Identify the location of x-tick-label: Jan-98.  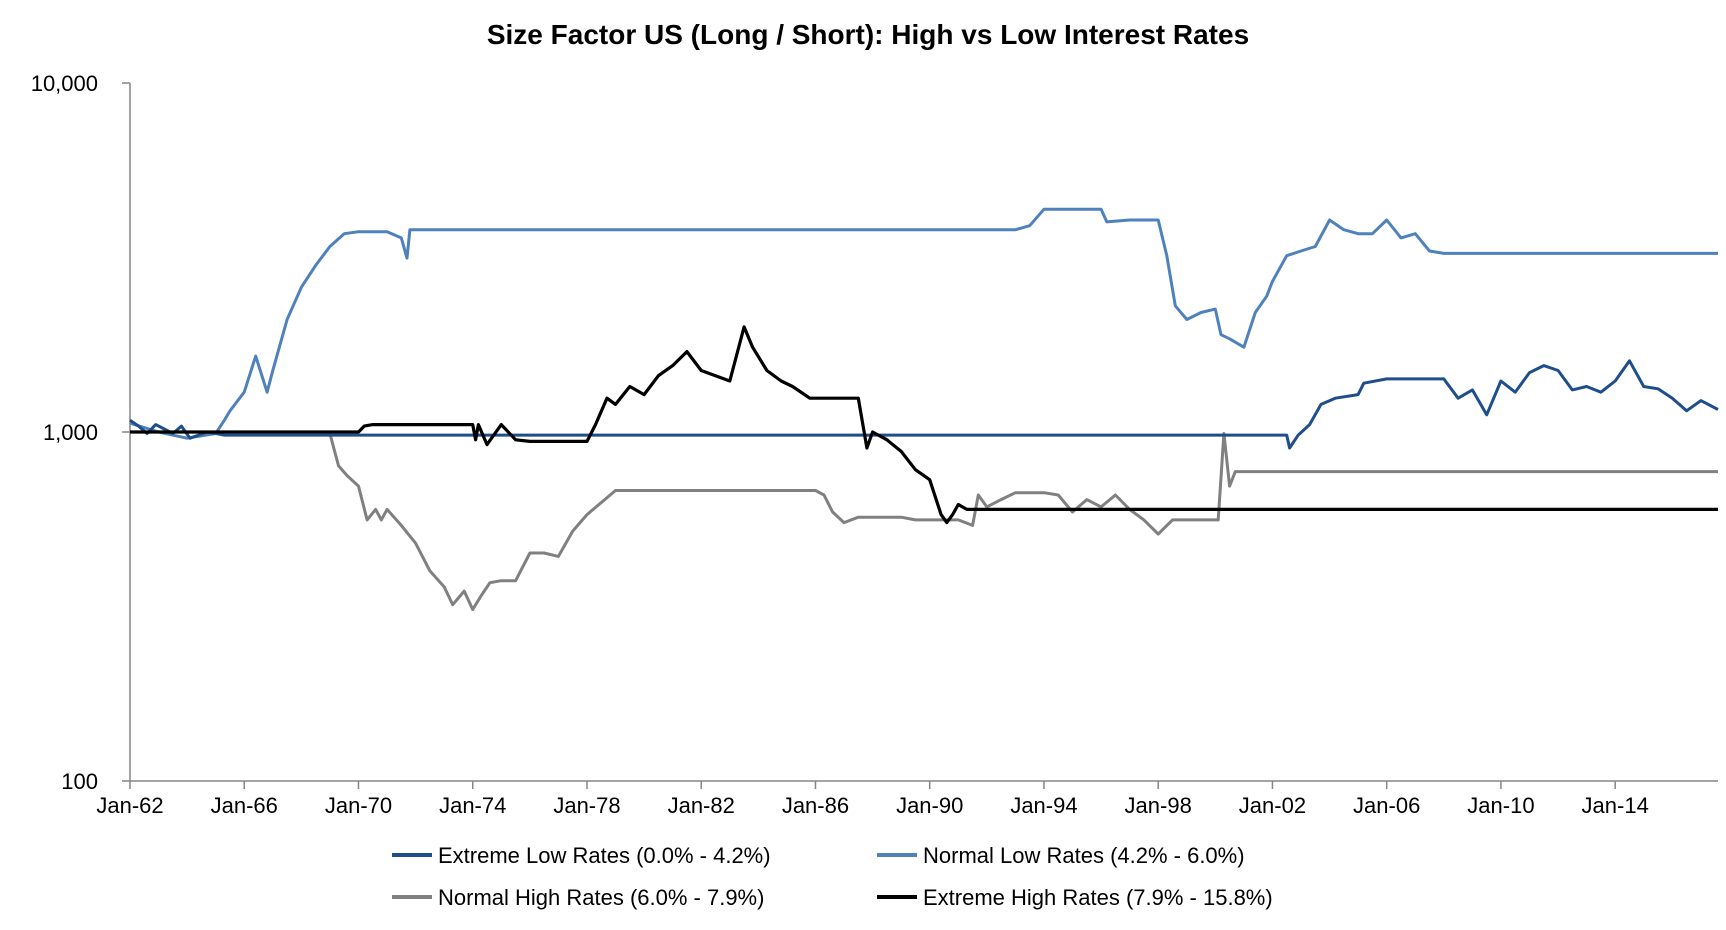
(1158, 805).